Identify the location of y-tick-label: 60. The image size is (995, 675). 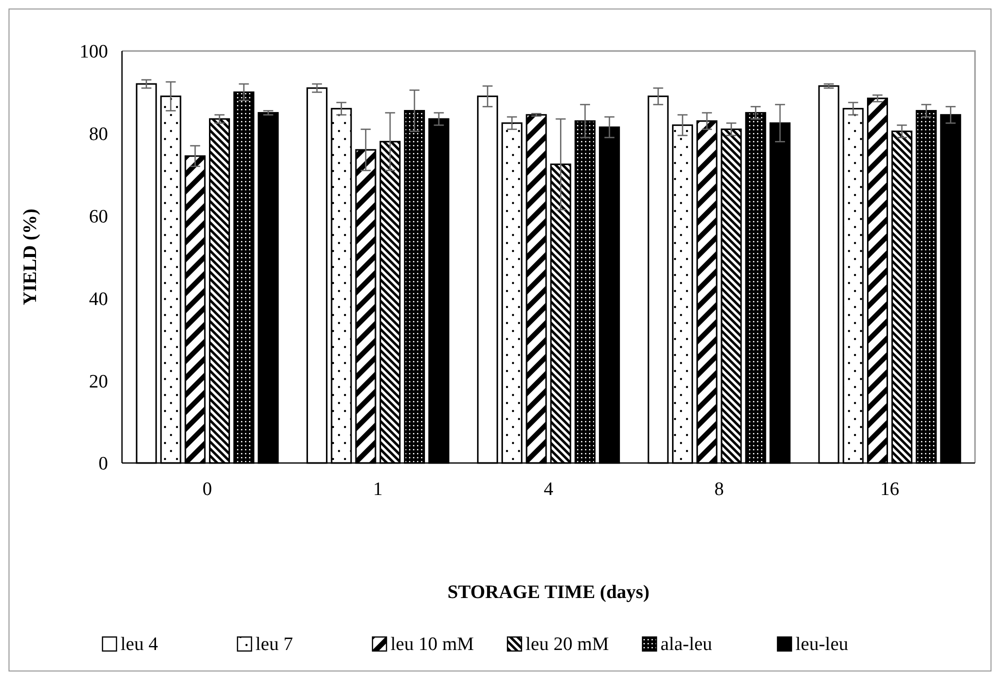
(98, 217).